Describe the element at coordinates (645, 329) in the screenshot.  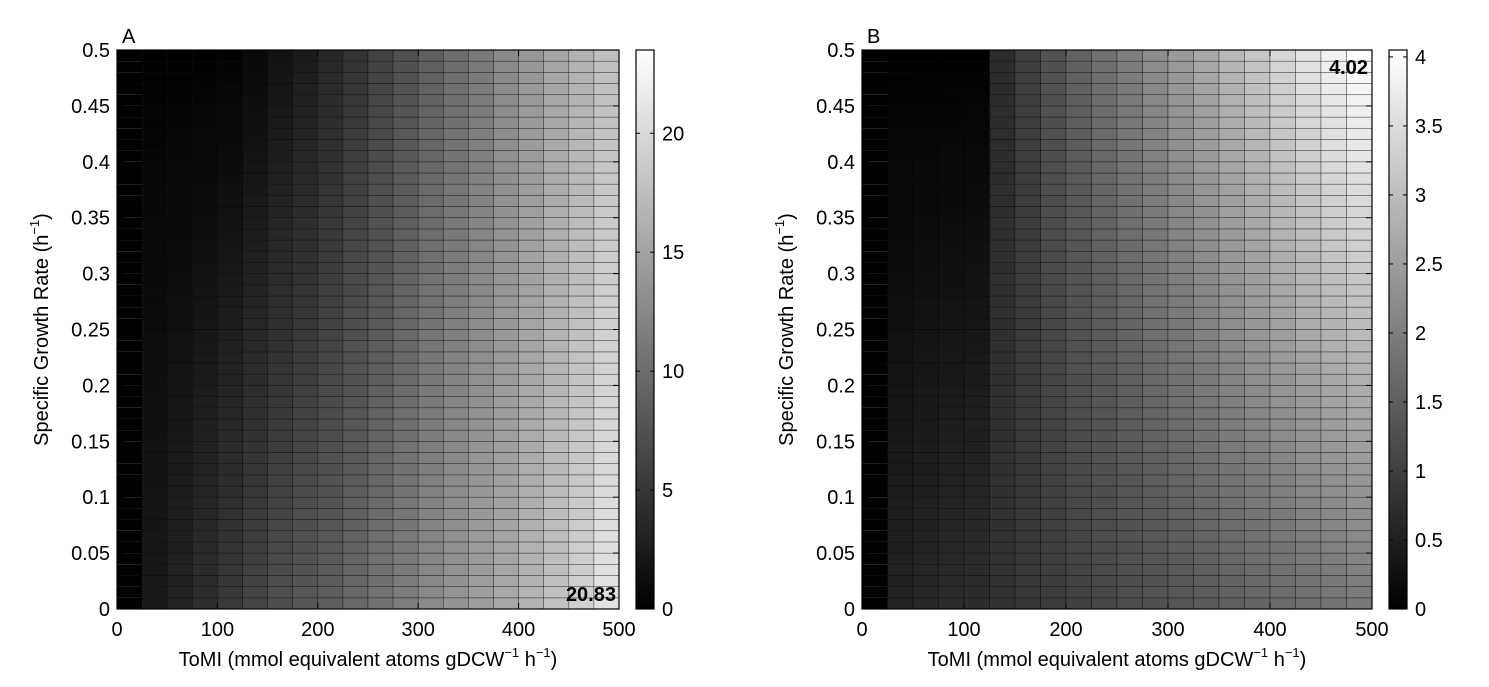
I see `colorbar` at that location.